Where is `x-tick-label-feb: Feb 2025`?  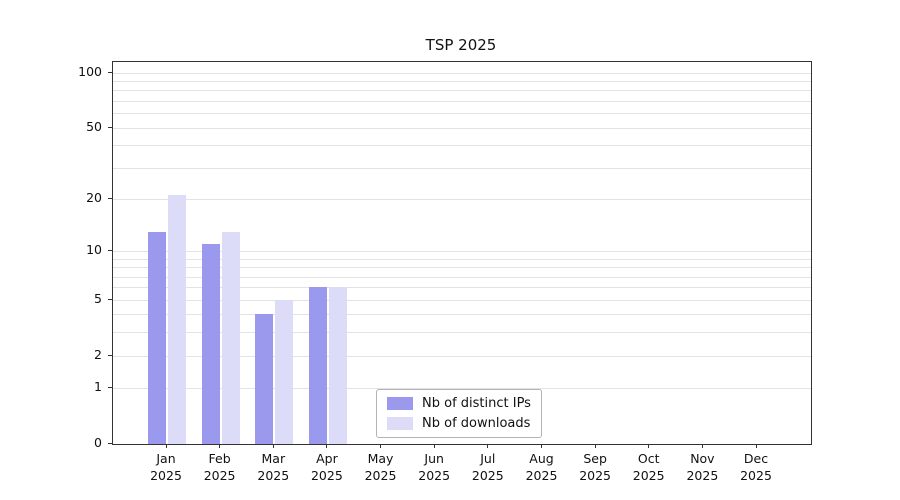
x-tick-label-feb: Feb 2025 is located at coordinates (219, 467).